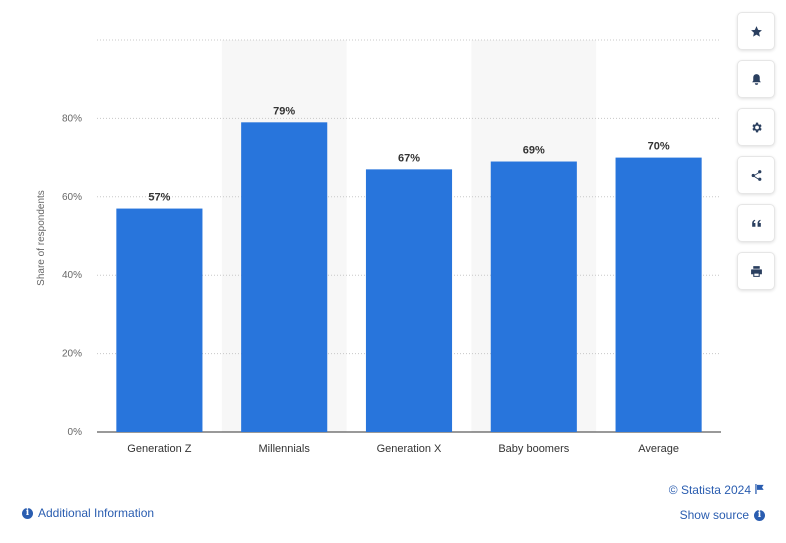 The height and width of the screenshot is (543, 786). I want to click on y-tick-label: 60%, so click(72, 197).